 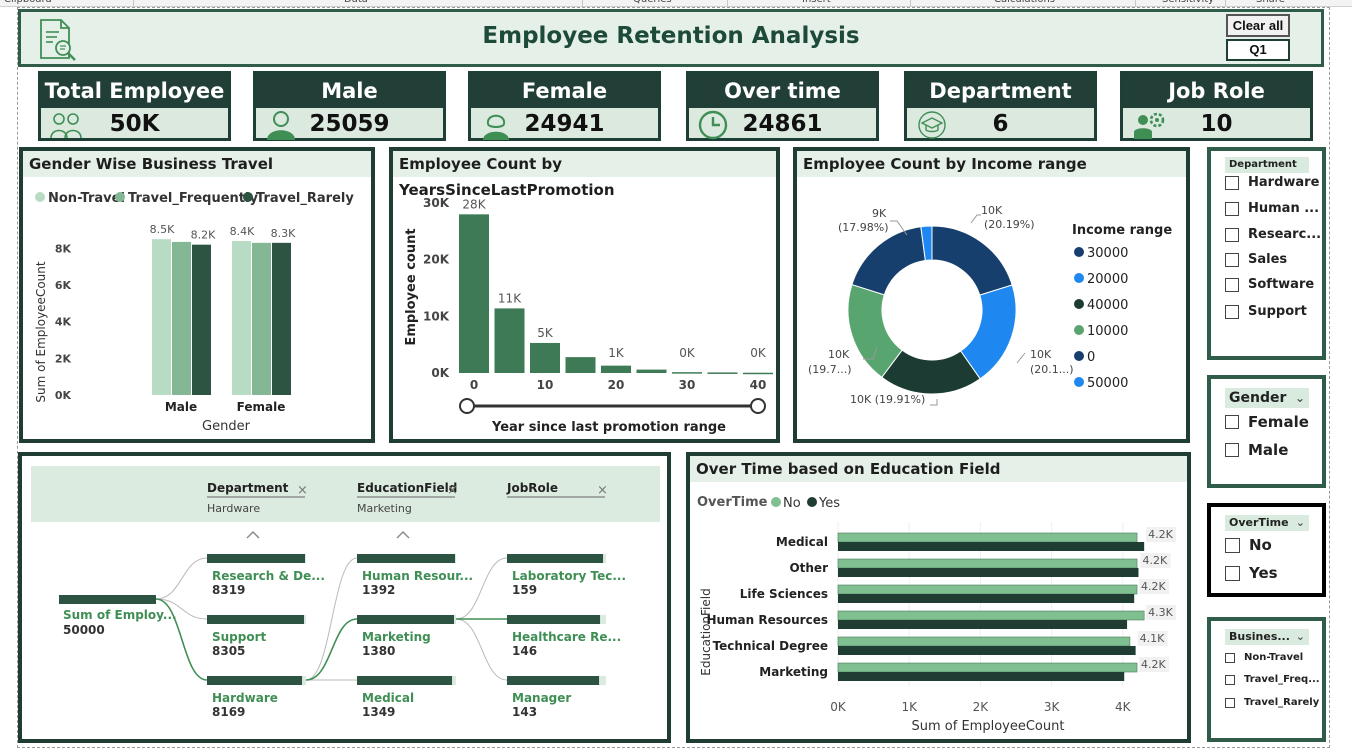 I want to click on slicer-header: Department ⌄, so click(x=1267, y=171).